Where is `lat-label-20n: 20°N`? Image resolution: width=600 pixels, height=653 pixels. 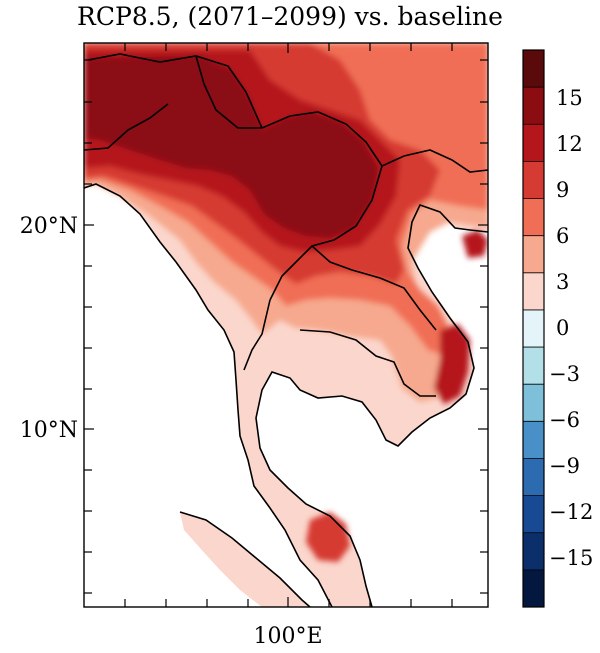
lat-label-20n: 20°N is located at coordinates (49, 226).